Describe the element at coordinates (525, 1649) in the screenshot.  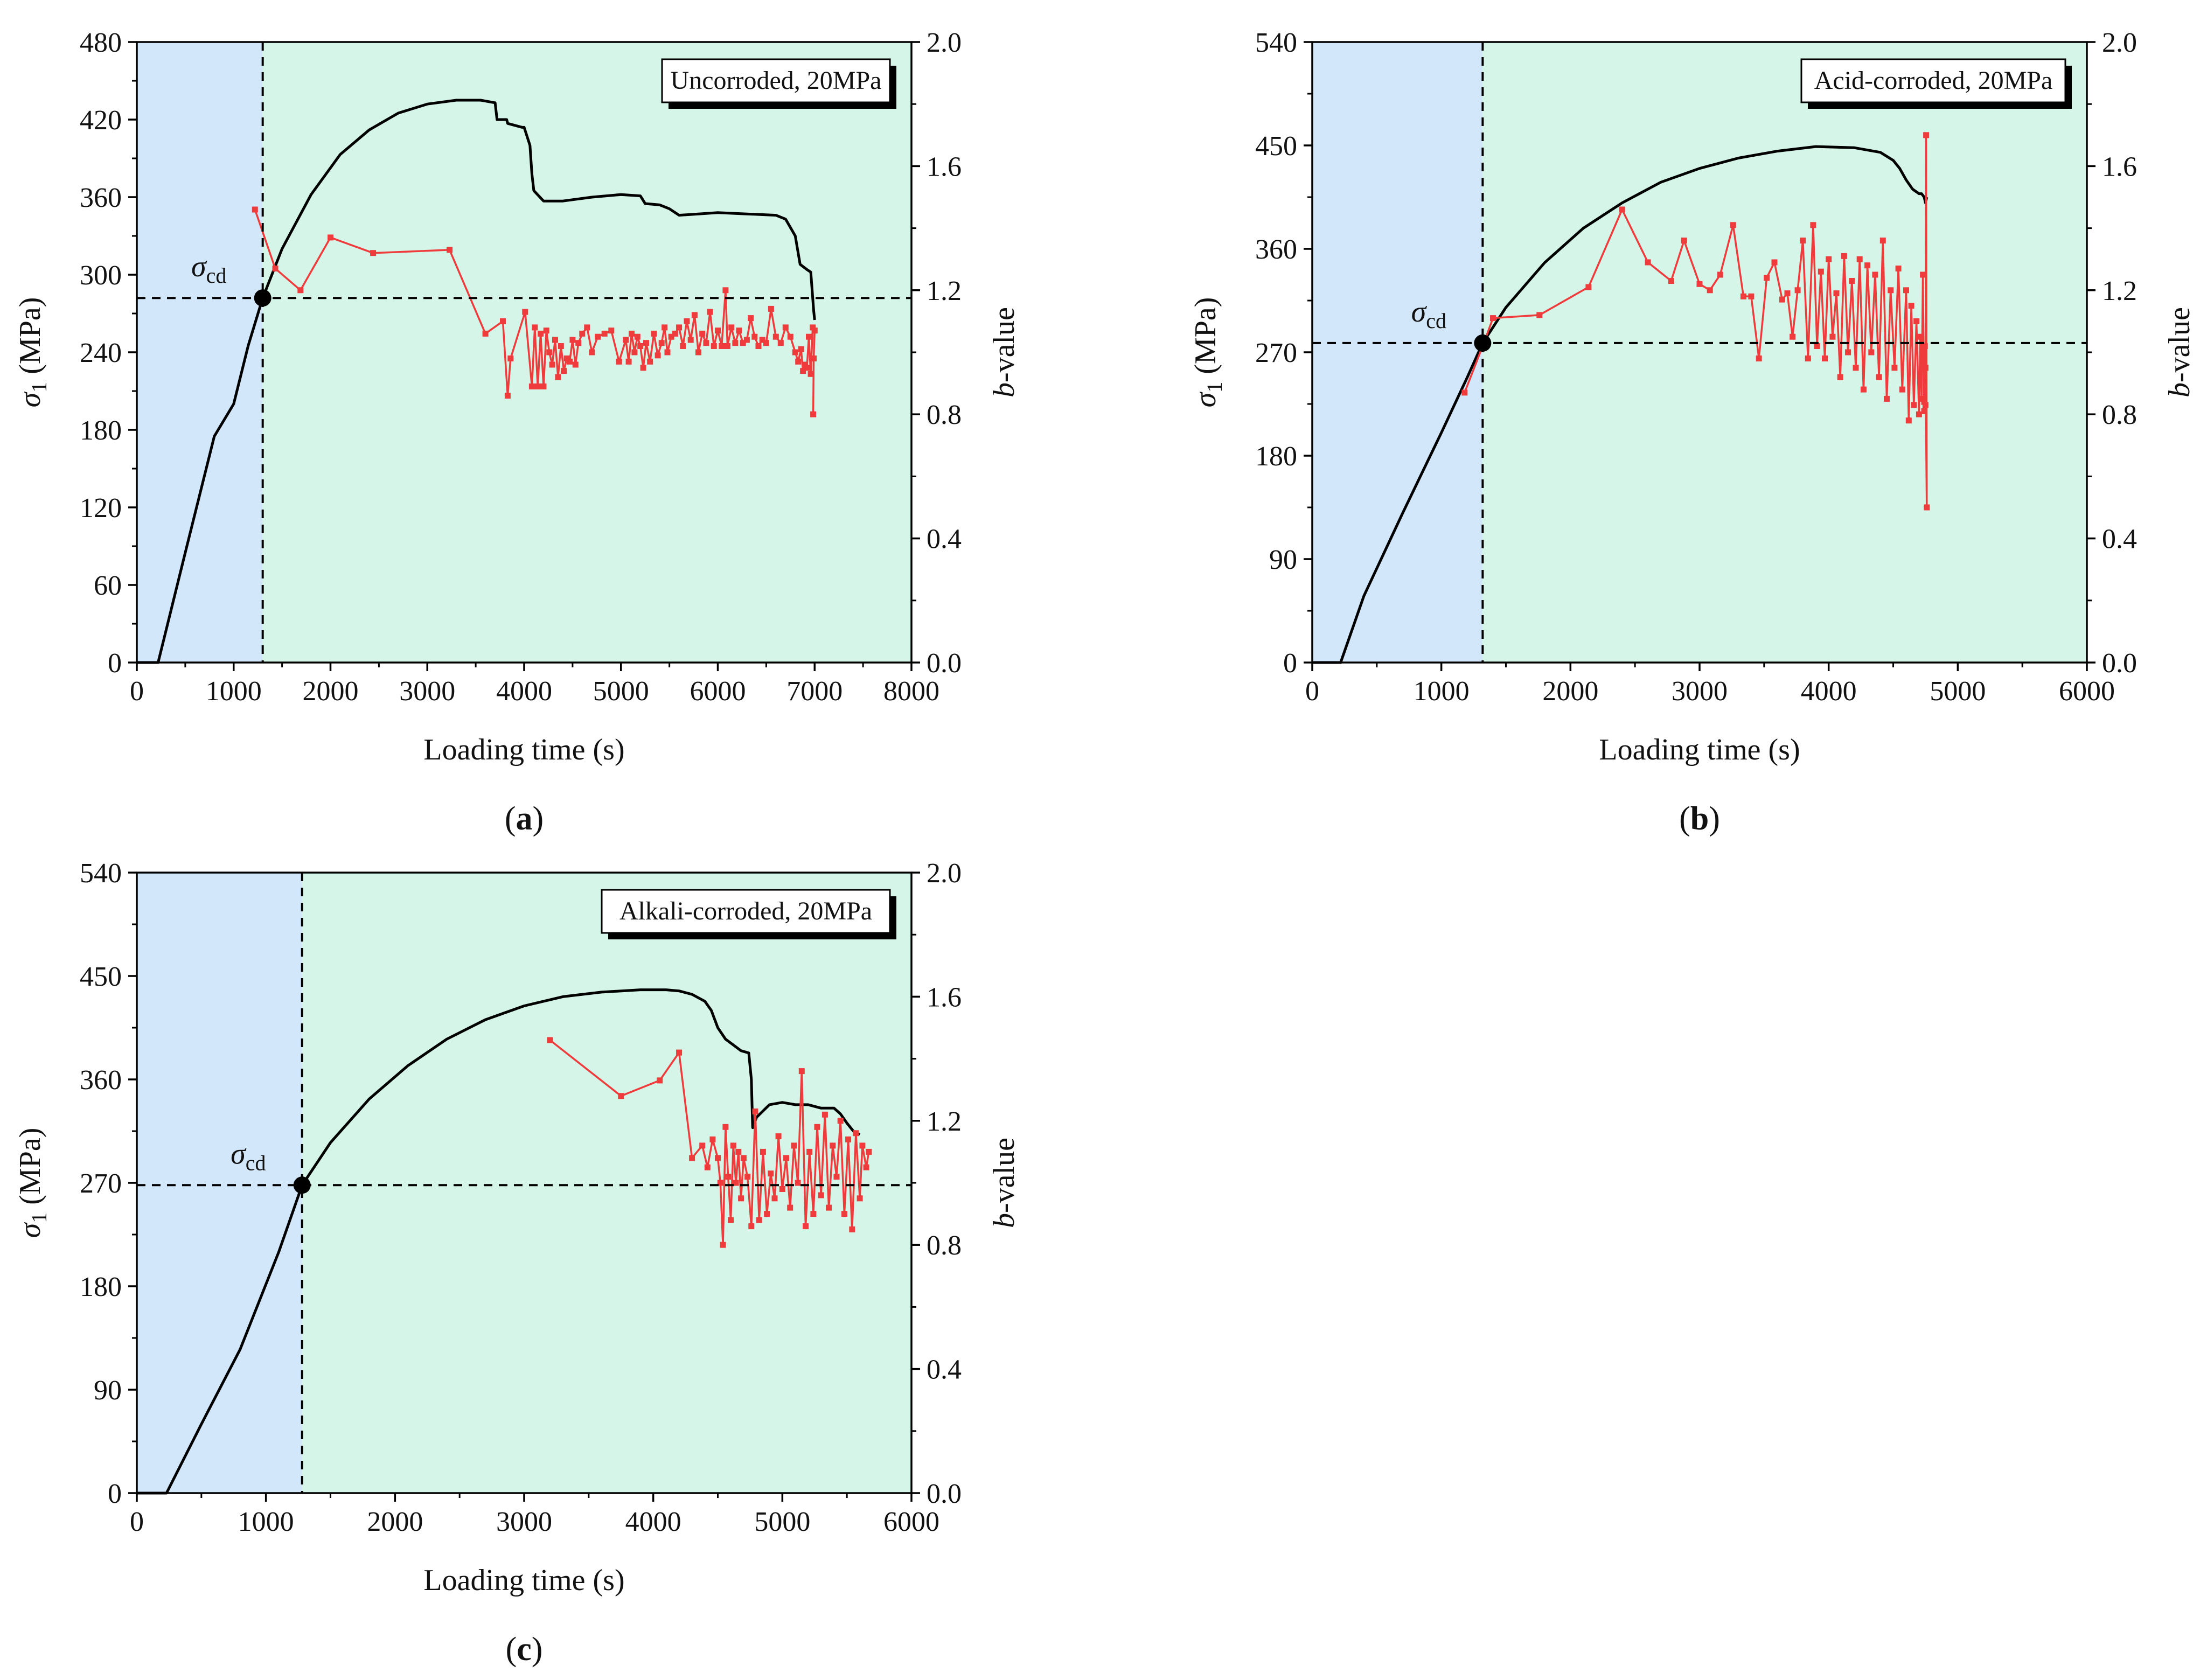
I see `panel-label-letter: c` at that location.